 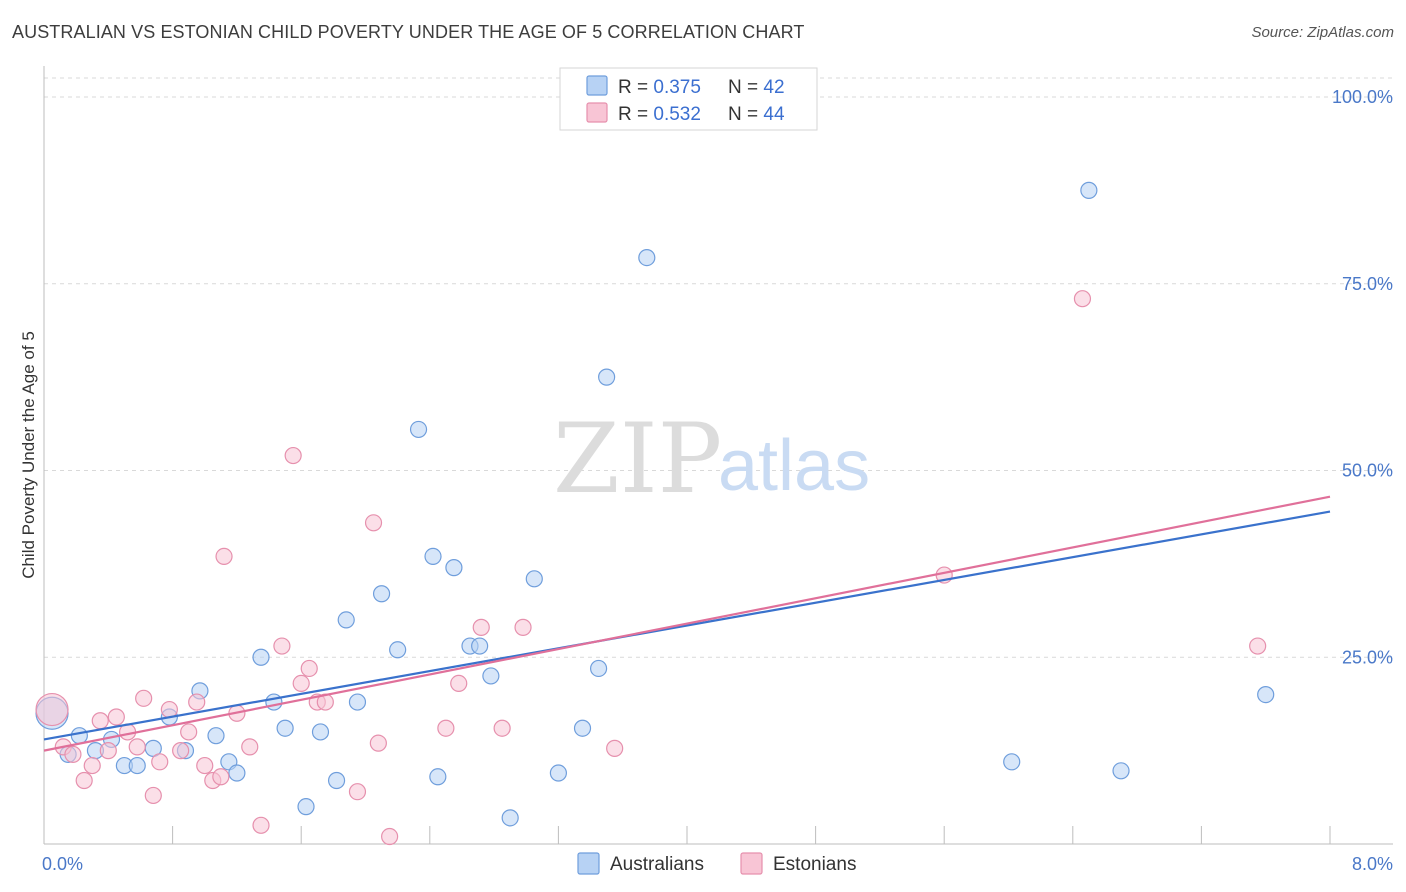 I want to click on legend-swatch-estonians, so click(x=597, y=112).